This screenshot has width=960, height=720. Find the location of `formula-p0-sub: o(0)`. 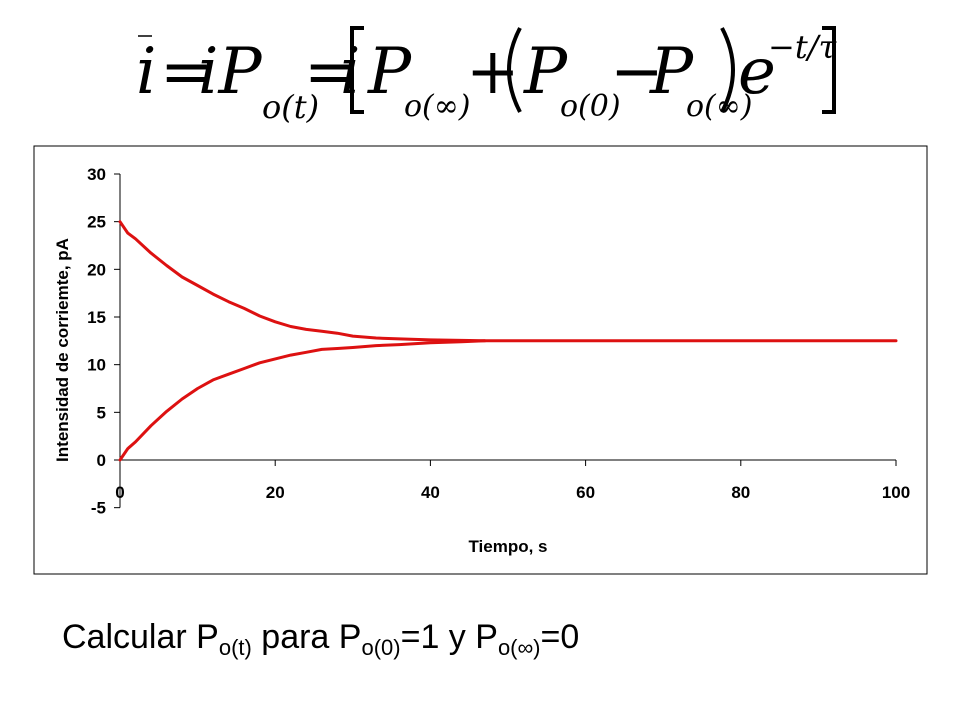

formula-p0-sub: o(0) is located at coordinates (590, 106).